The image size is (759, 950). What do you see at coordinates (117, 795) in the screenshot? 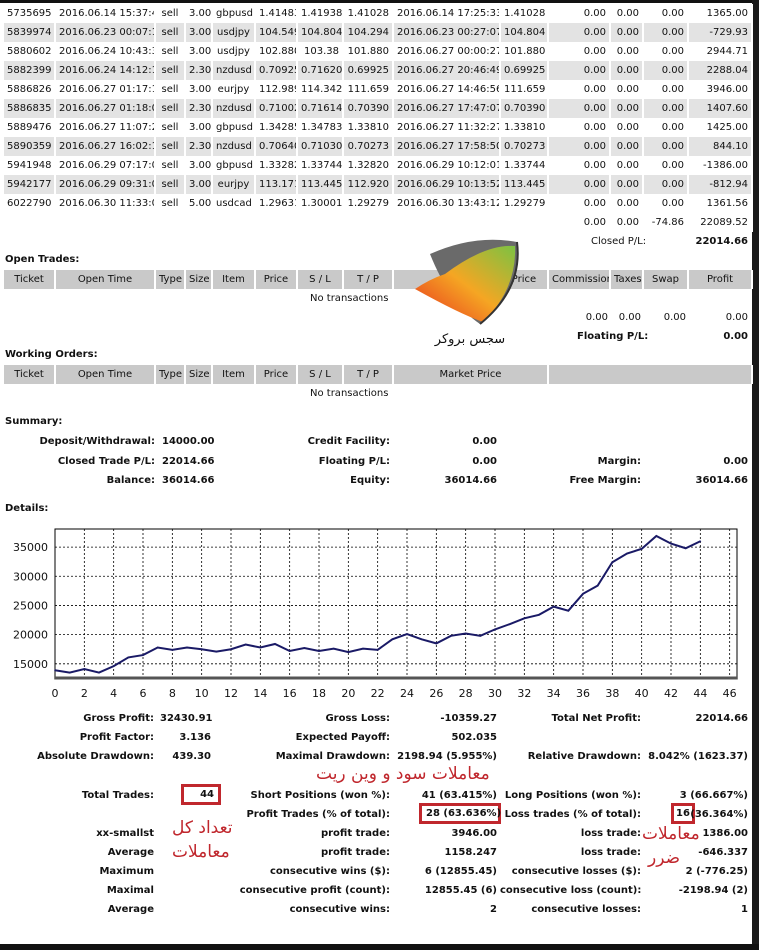
I see `stat-total-trades-label: Total Trades:` at bounding box center [117, 795].